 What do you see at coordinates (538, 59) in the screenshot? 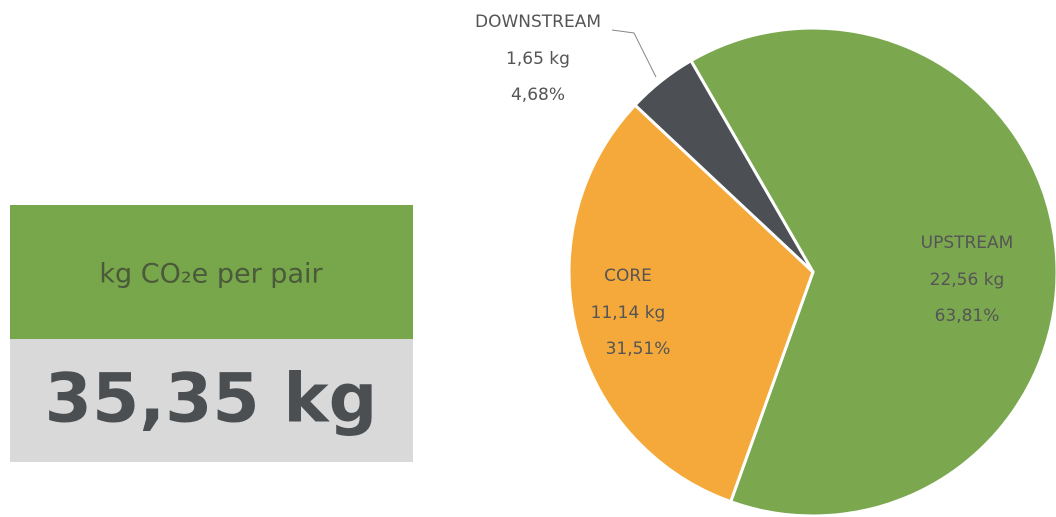
I see `slice-kg: 1,65 kg` at bounding box center [538, 59].